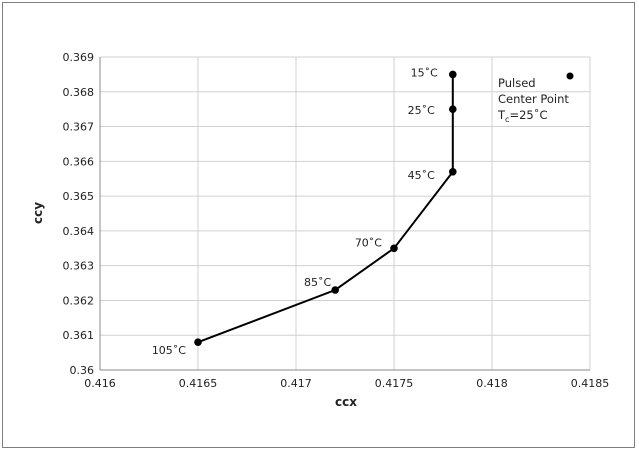 The image size is (639, 452). I want to click on y-tick-label: 0.369, so click(79, 57).